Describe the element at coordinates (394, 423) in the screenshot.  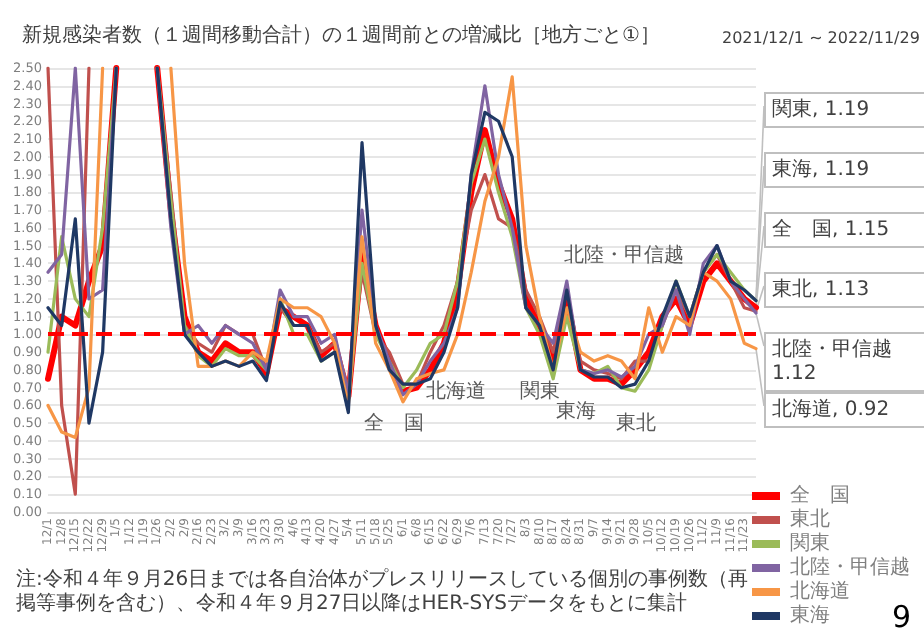
I see `annotation: 全 国` at that location.